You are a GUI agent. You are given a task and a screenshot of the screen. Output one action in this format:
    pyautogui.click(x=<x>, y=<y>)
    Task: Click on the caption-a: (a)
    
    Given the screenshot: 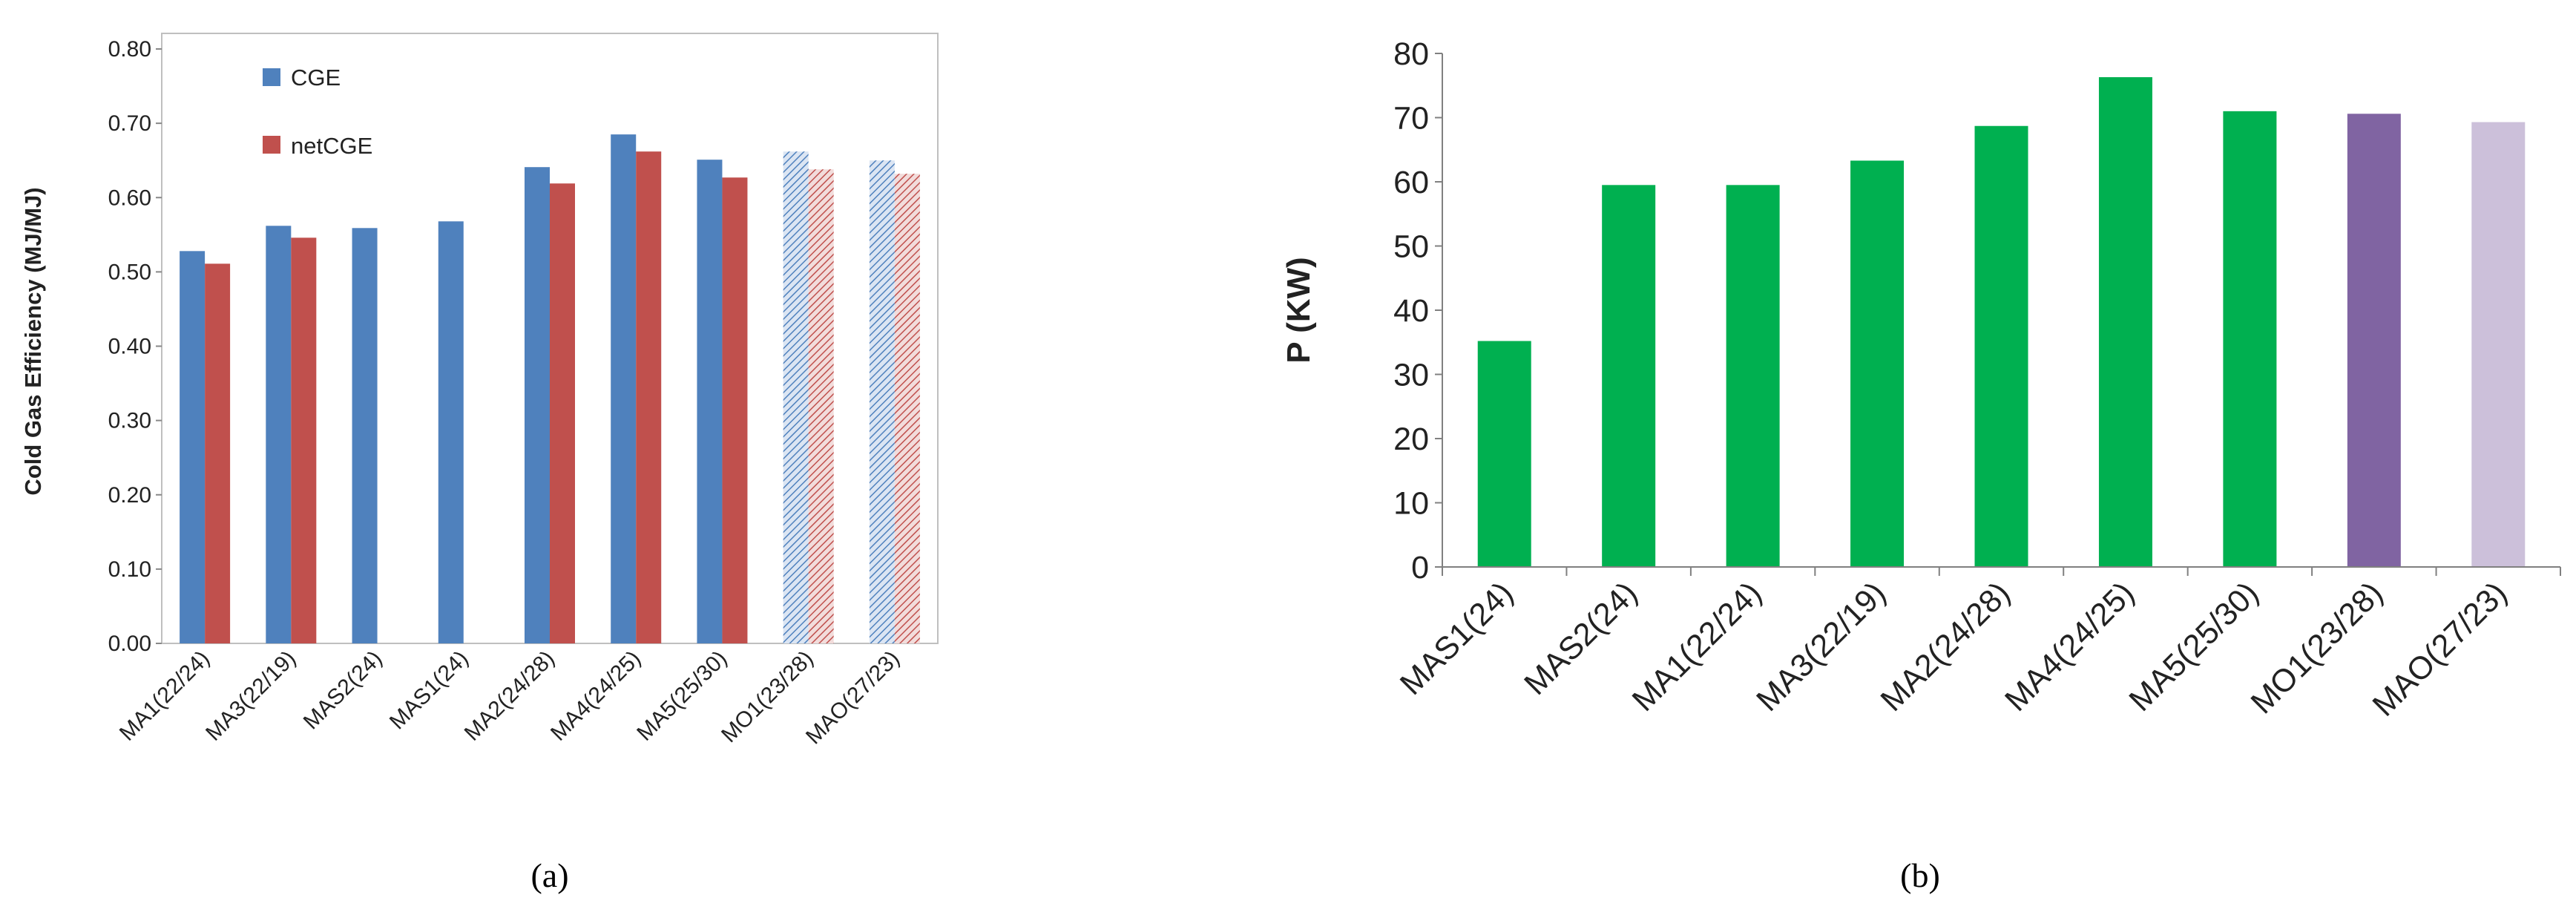 What is the action you would take?
    pyautogui.click(x=549, y=875)
    